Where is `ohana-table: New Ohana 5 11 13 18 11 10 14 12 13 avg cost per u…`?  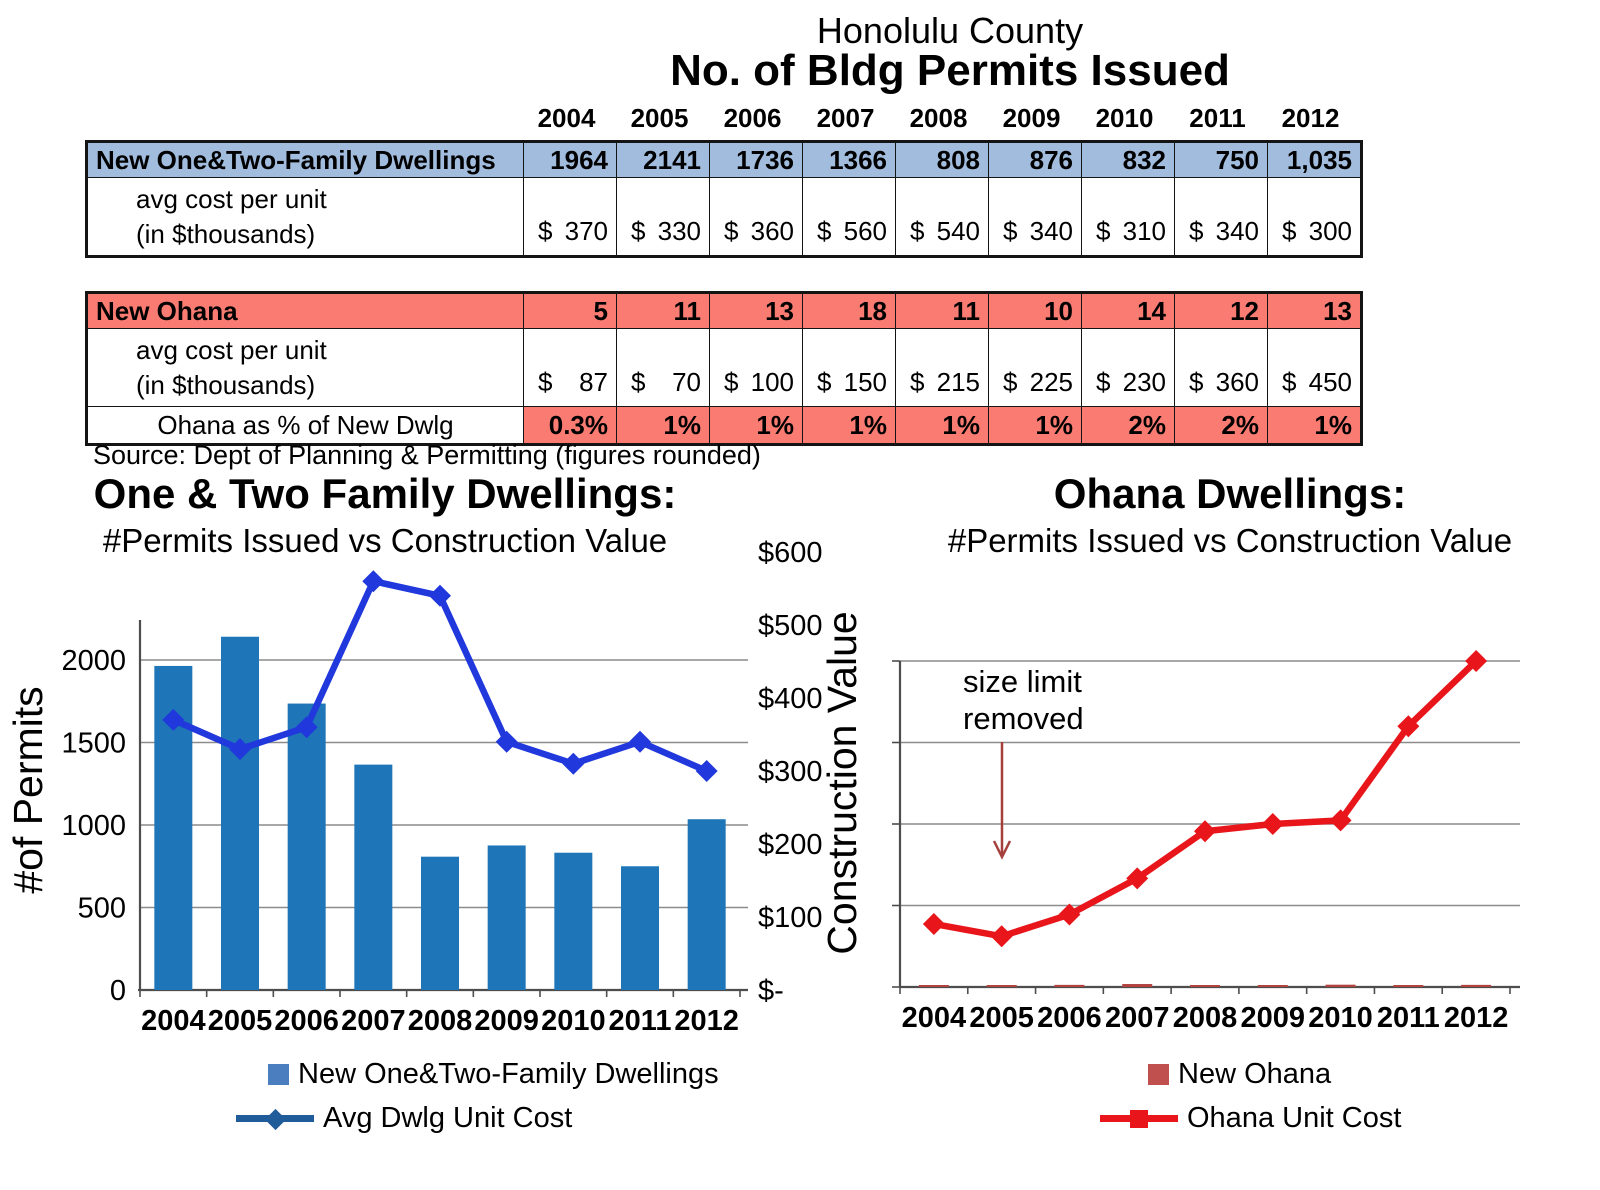 ohana-table: New Ohana 5 11 13 18 11 10 14 12 13 avg cost per u… is located at coordinates (724, 368).